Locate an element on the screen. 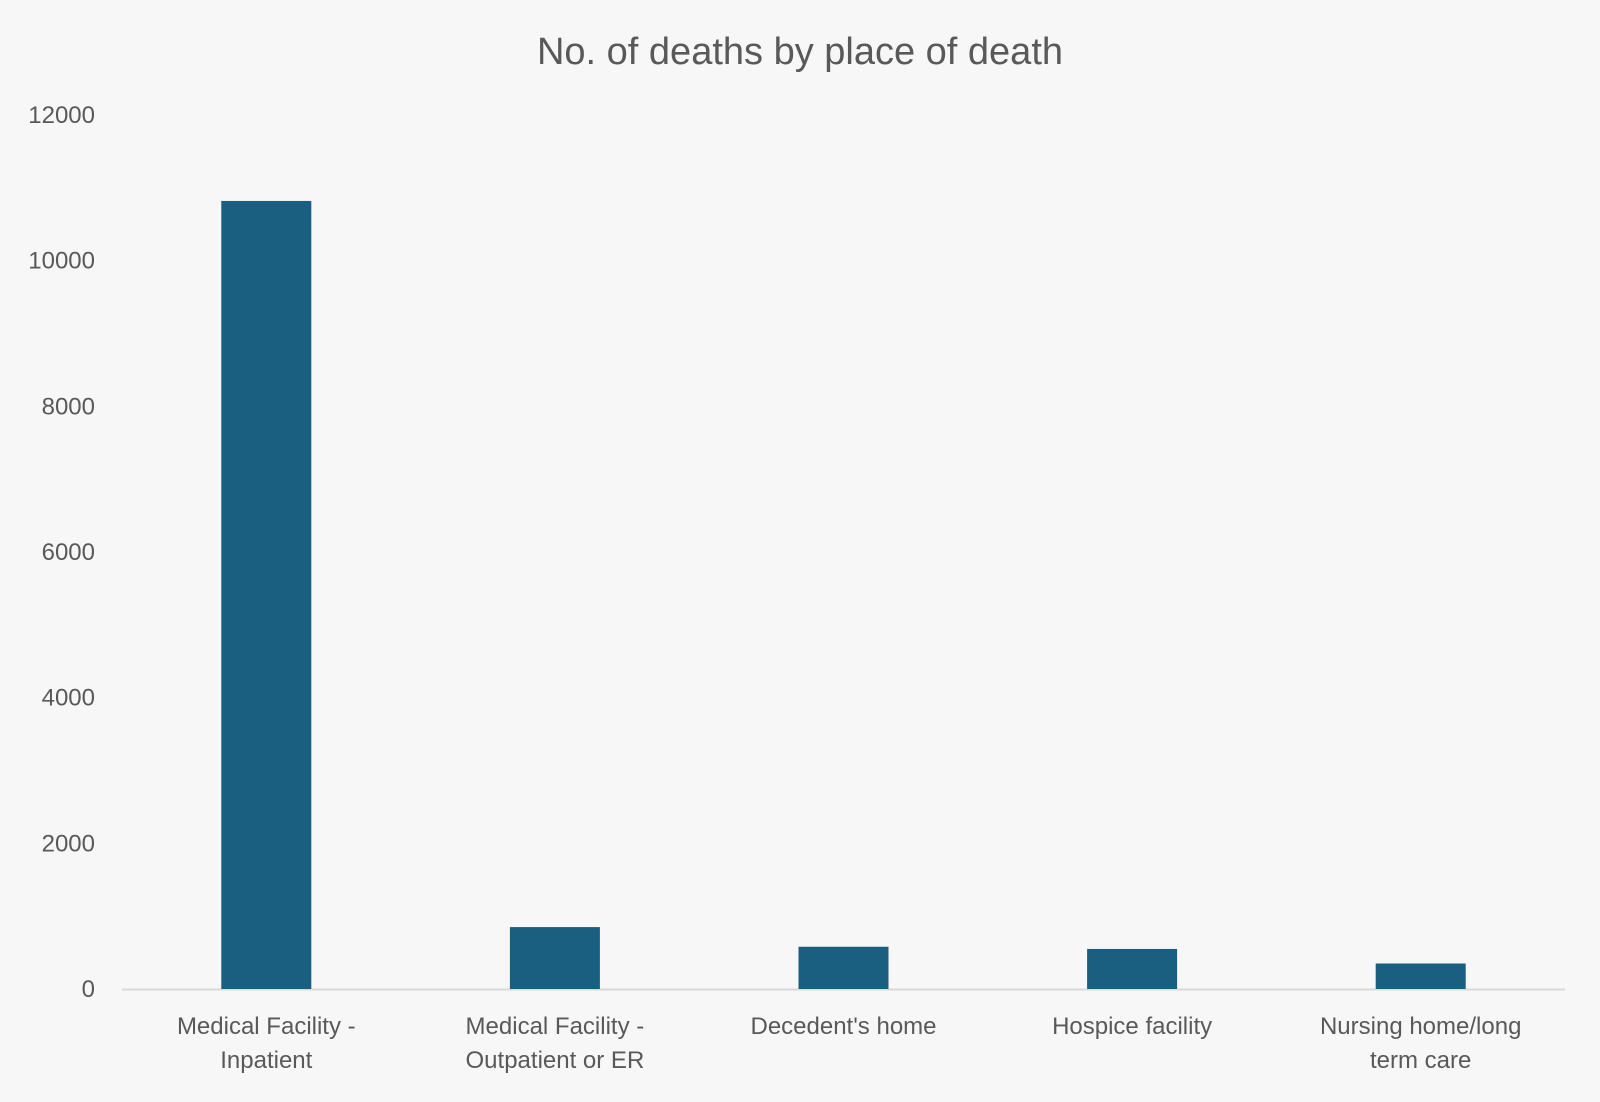 The height and width of the screenshot is (1102, 1600). x-category-label: Decedent's home is located at coordinates (843, 1026).